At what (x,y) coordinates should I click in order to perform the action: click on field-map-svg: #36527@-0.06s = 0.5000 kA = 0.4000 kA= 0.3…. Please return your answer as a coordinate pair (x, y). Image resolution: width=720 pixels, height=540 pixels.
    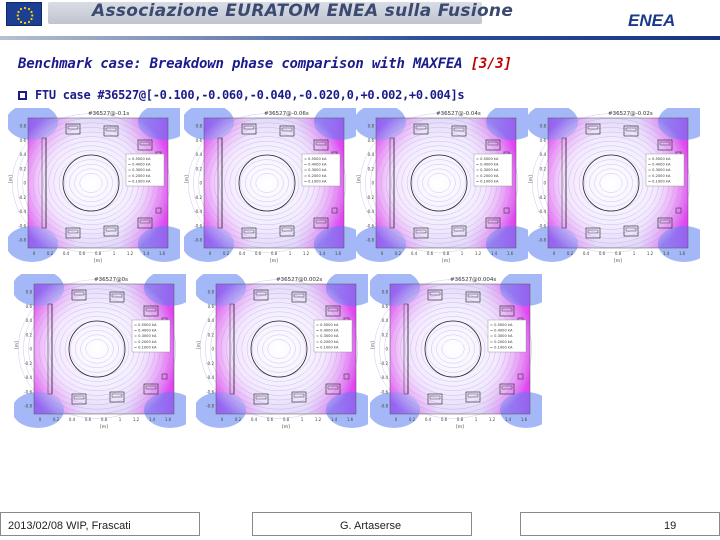
    Looking at the image, I should click on (270, 186).